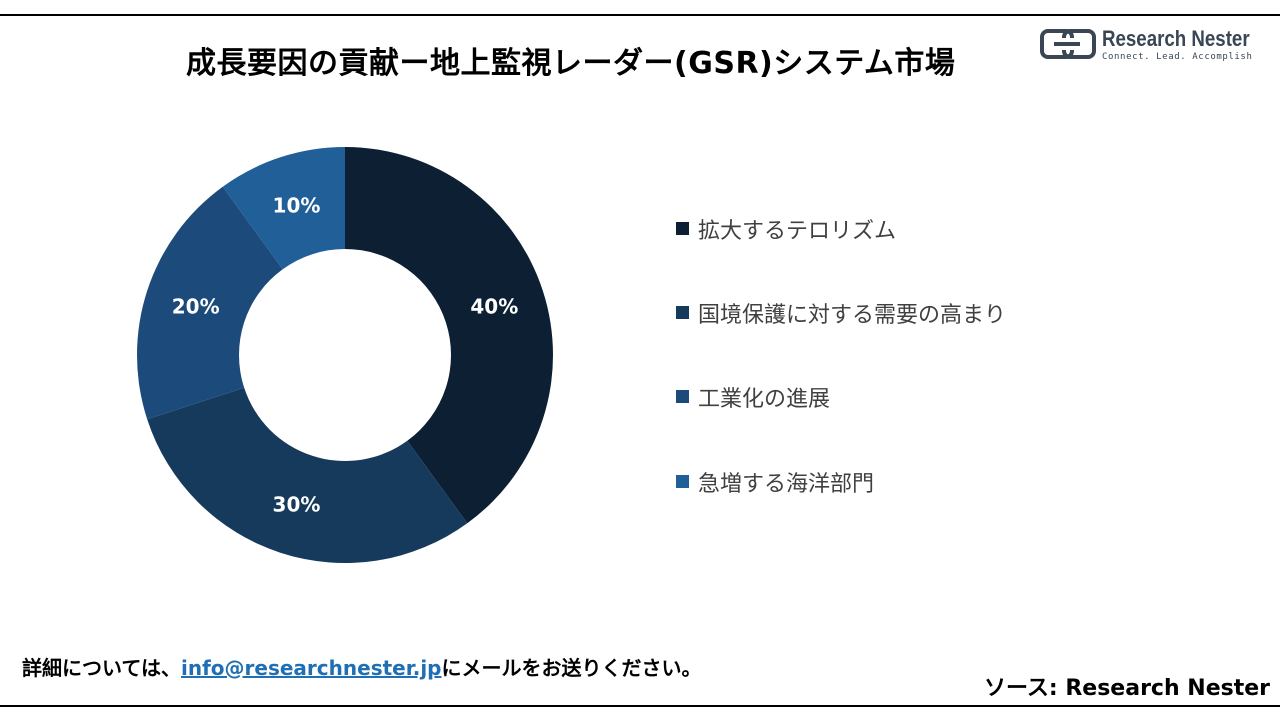 The height and width of the screenshot is (720, 1280). What do you see at coordinates (571, 63) in the screenshot?
I see `chart-title: 成長要因の貢献ー地上監視レーダー(GSR)システム市場` at bounding box center [571, 63].